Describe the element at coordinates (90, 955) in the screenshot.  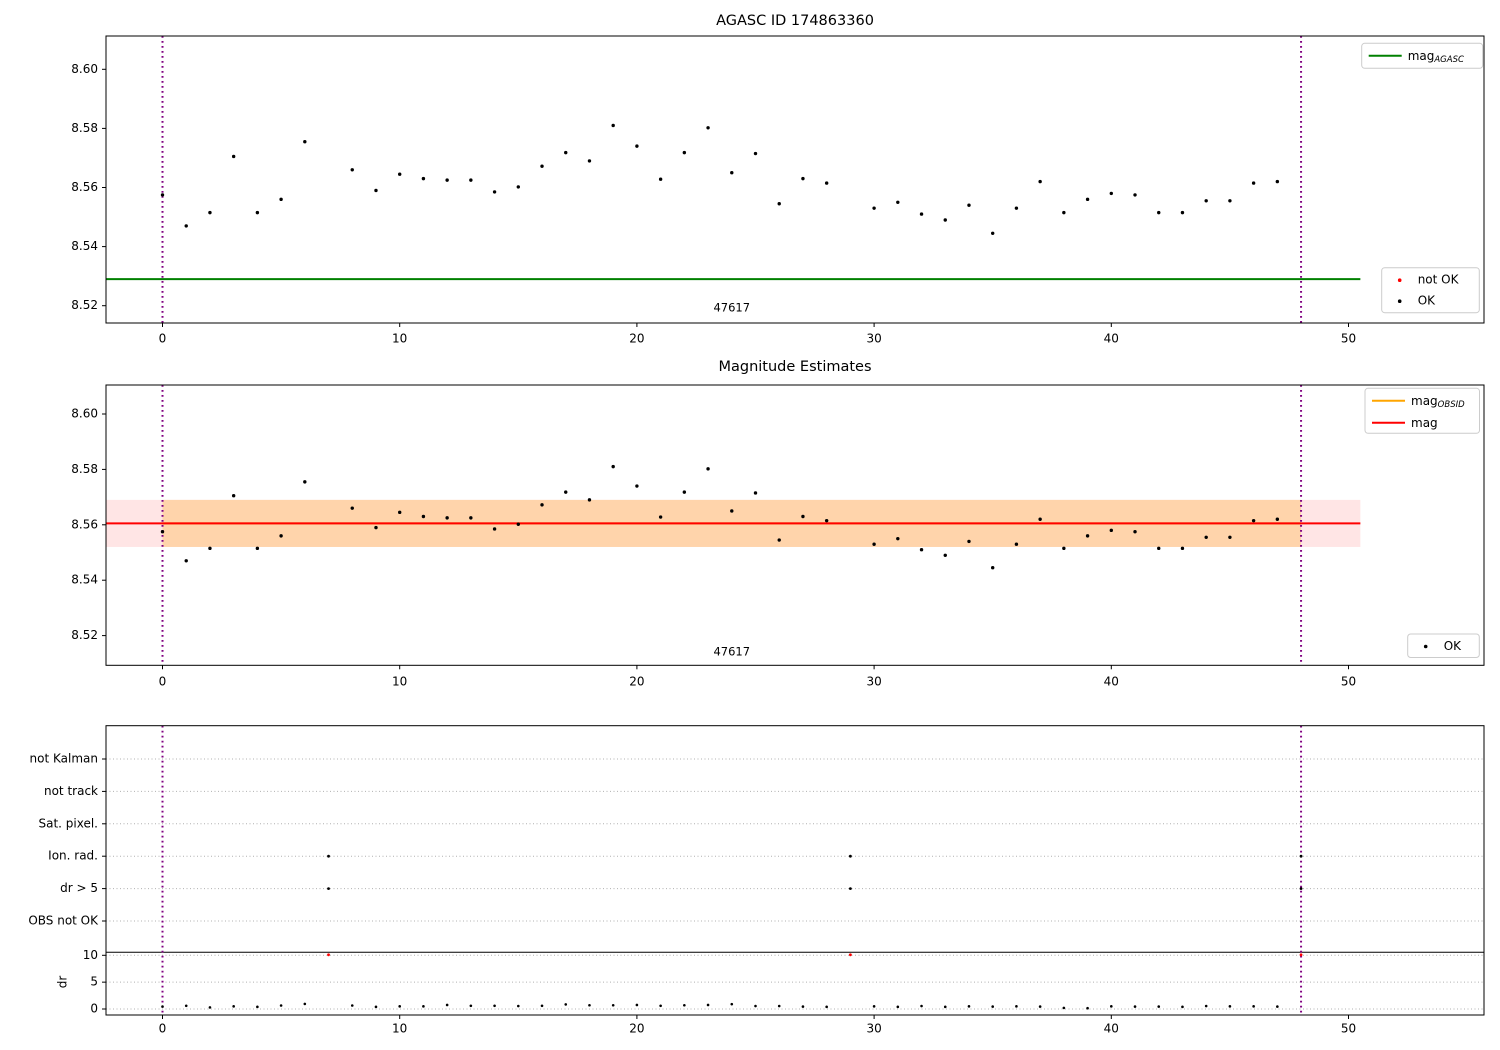
I see `dr-tick-label: 10` at that location.